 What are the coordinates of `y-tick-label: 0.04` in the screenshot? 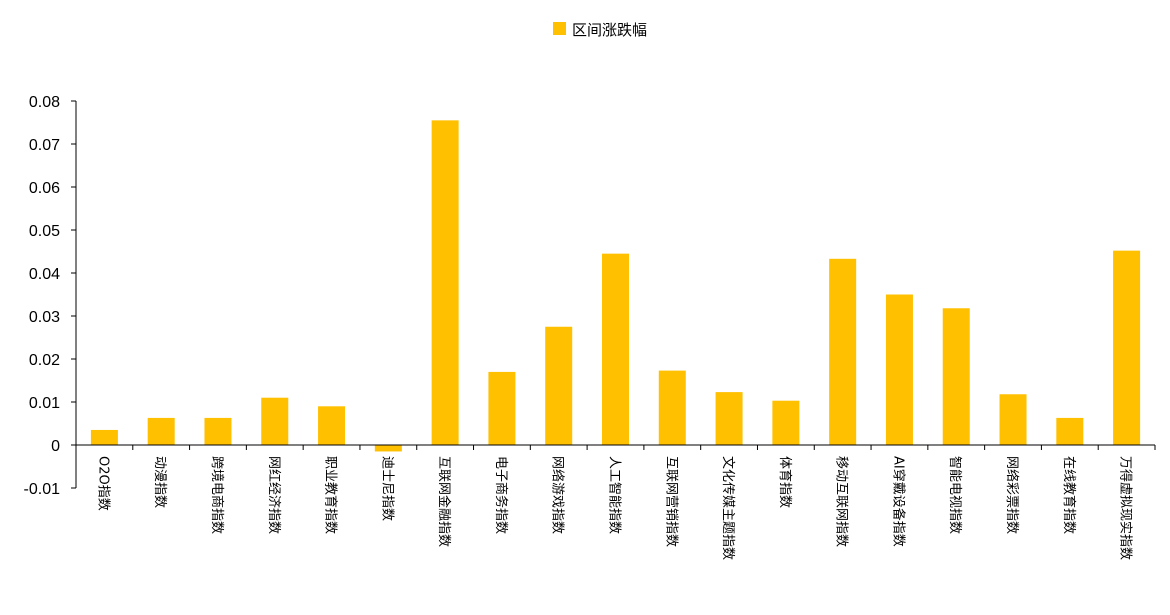 It's located at (44, 274).